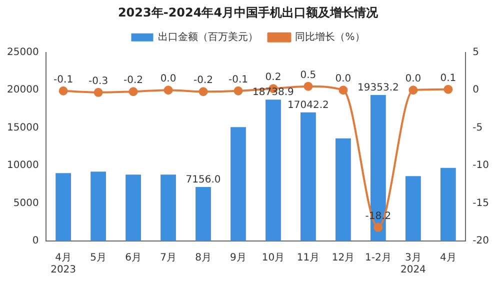 The width and height of the screenshot is (498, 283). I want to click on y-tick-label: 0, so click(35, 241).